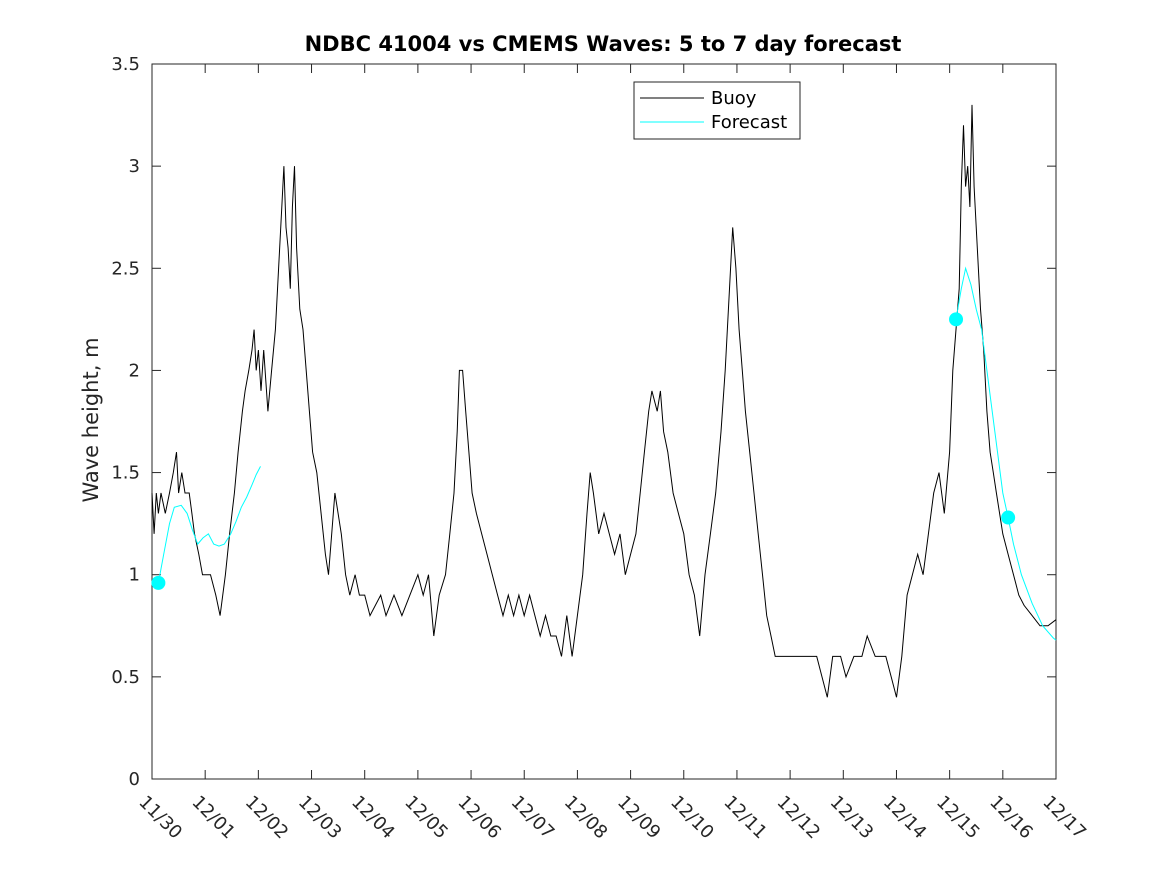 This screenshot has width=1167, height=875. Describe the element at coordinates (533, 818) in the screenshot. I see `x-tick-label: 12/07` at that location.